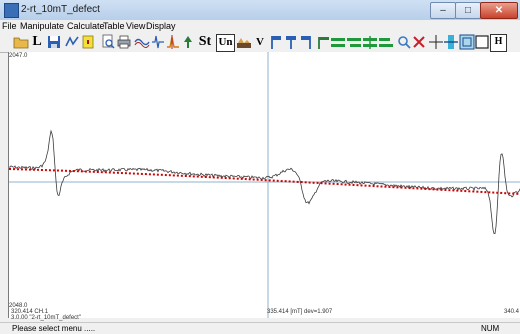 The image size is (520, 334). What do you see at coordinates (42, 26) in the screenshot?
I see `menu-manipulate: Manipulate` at bounding box center [42, 26].